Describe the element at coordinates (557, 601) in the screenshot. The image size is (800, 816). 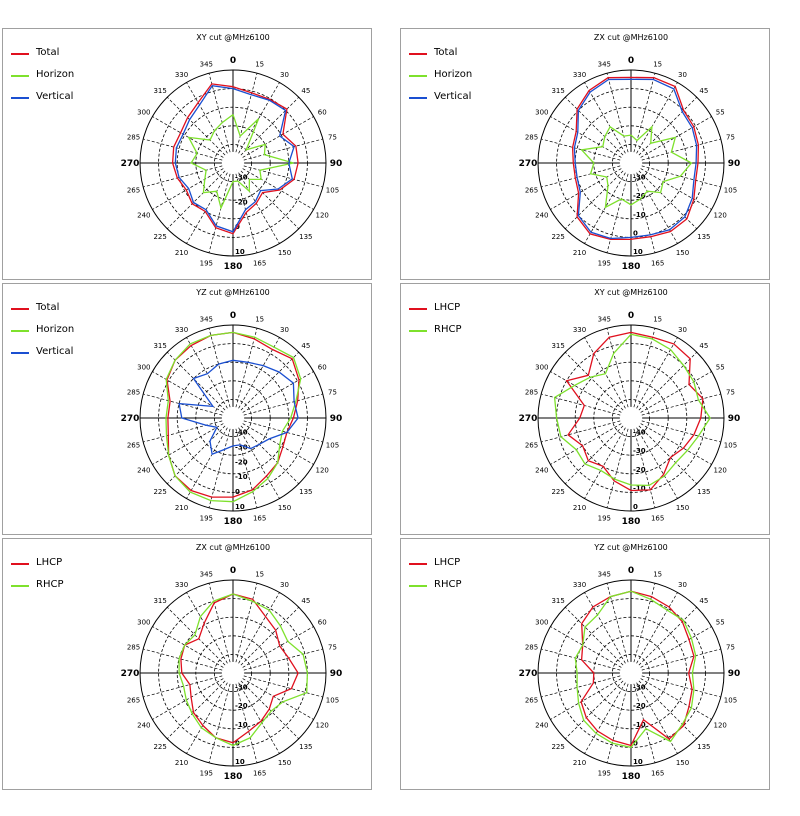
I see `angle-label: 315` at that location.